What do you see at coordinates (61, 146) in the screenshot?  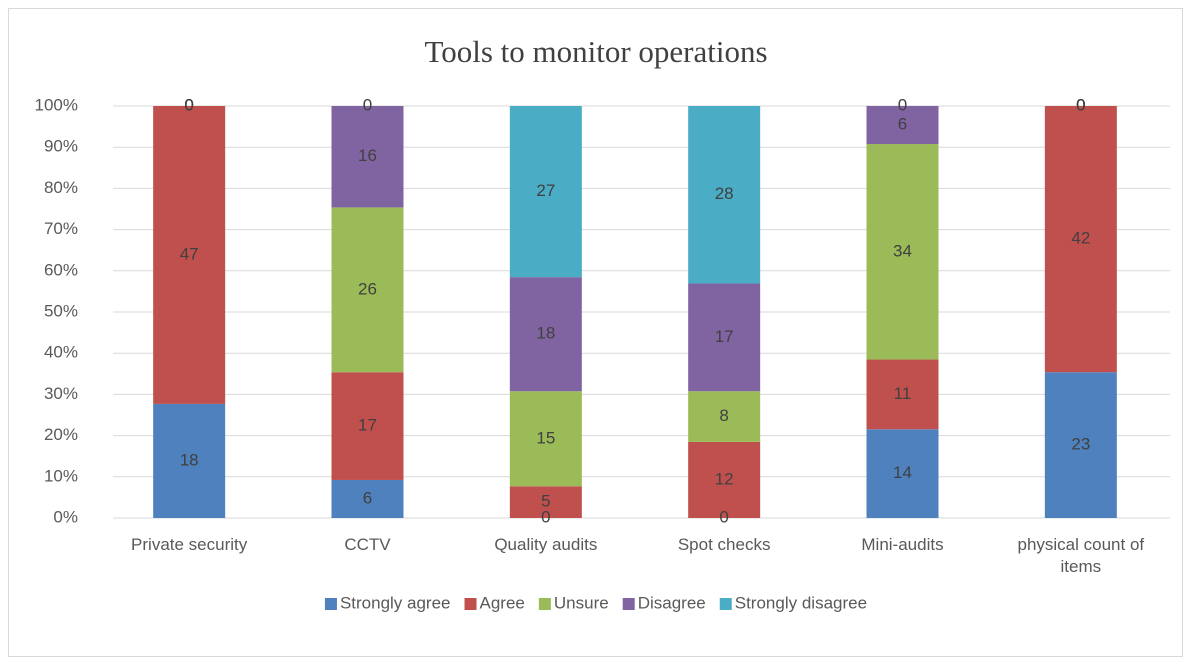 I see `y-tick-label: 90%` at bounding box center [61, 146].